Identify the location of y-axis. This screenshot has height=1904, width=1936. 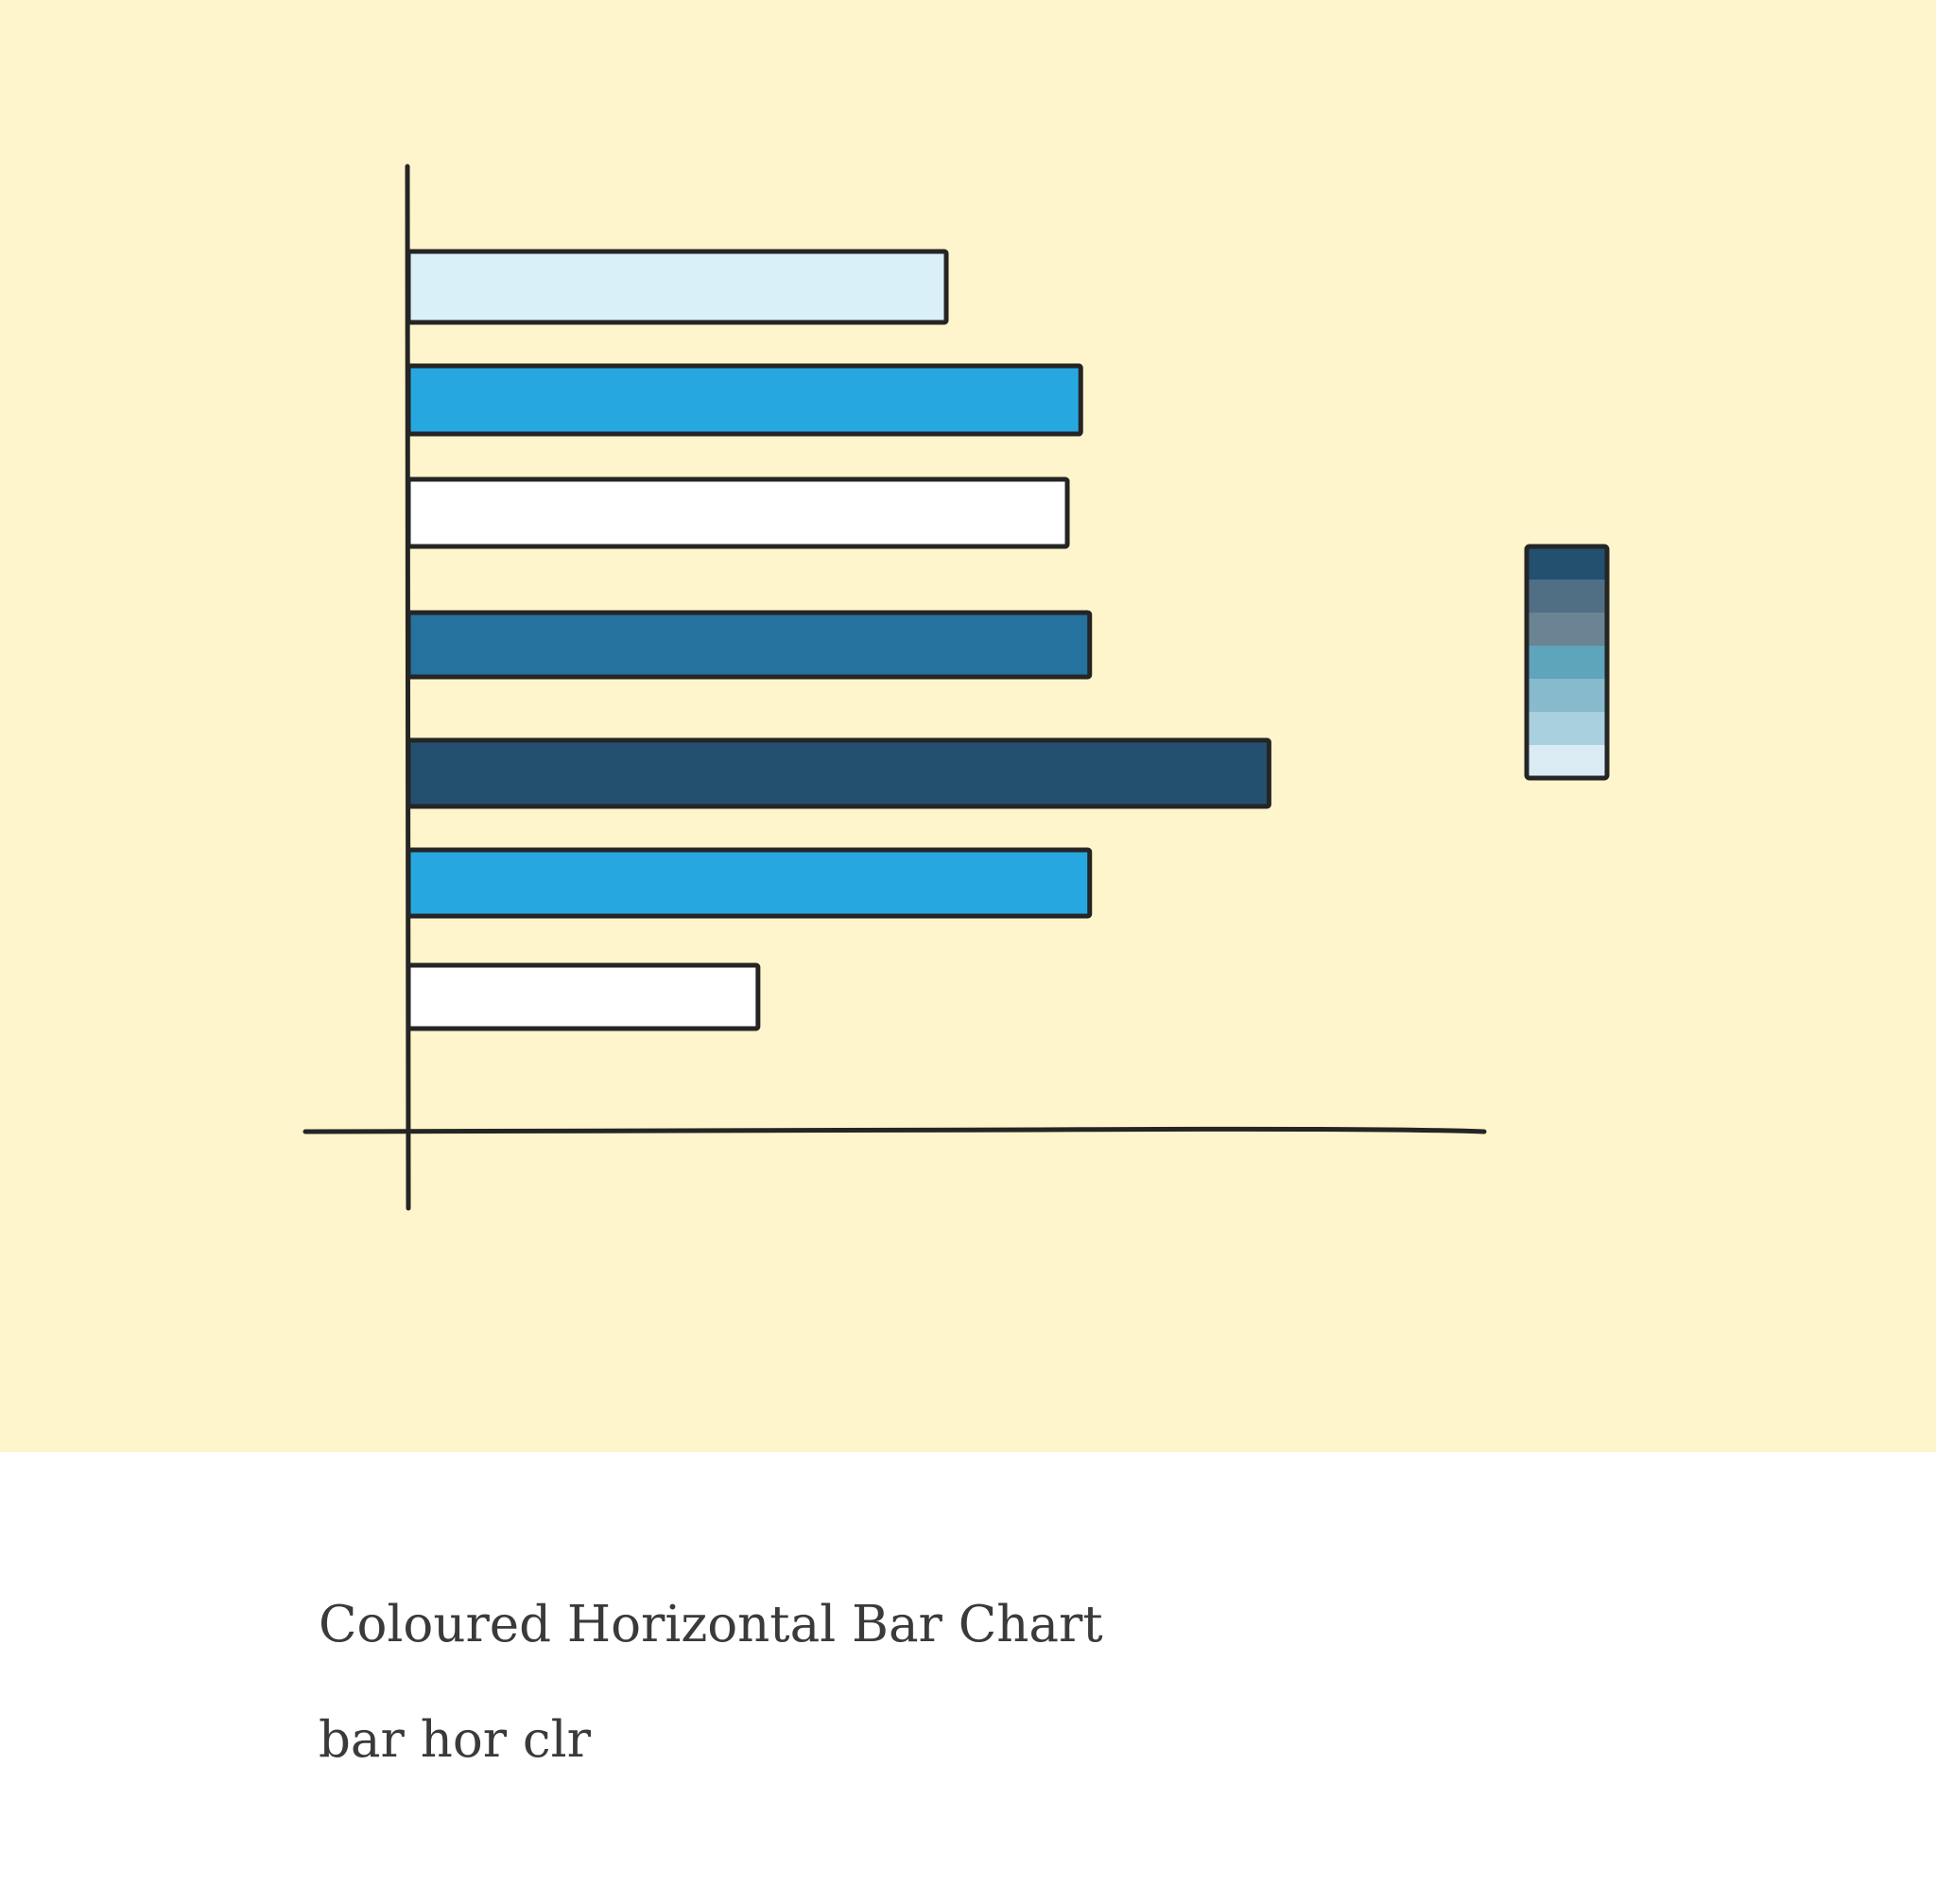
(408, 688).